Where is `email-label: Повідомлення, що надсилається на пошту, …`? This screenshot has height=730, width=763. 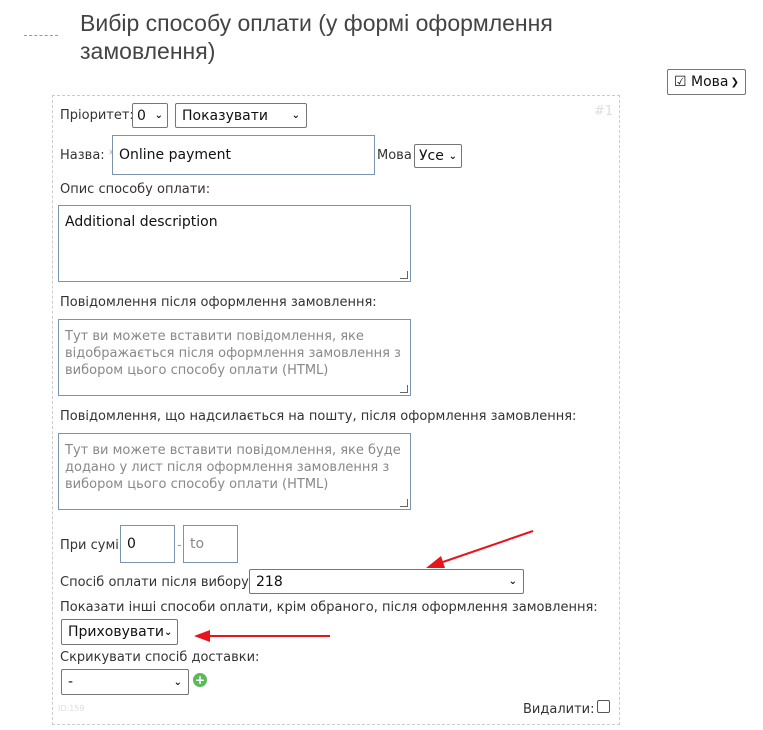
email-label: Повідомлення, що надсилається на пошту, … is located at coordinates (318, 416).